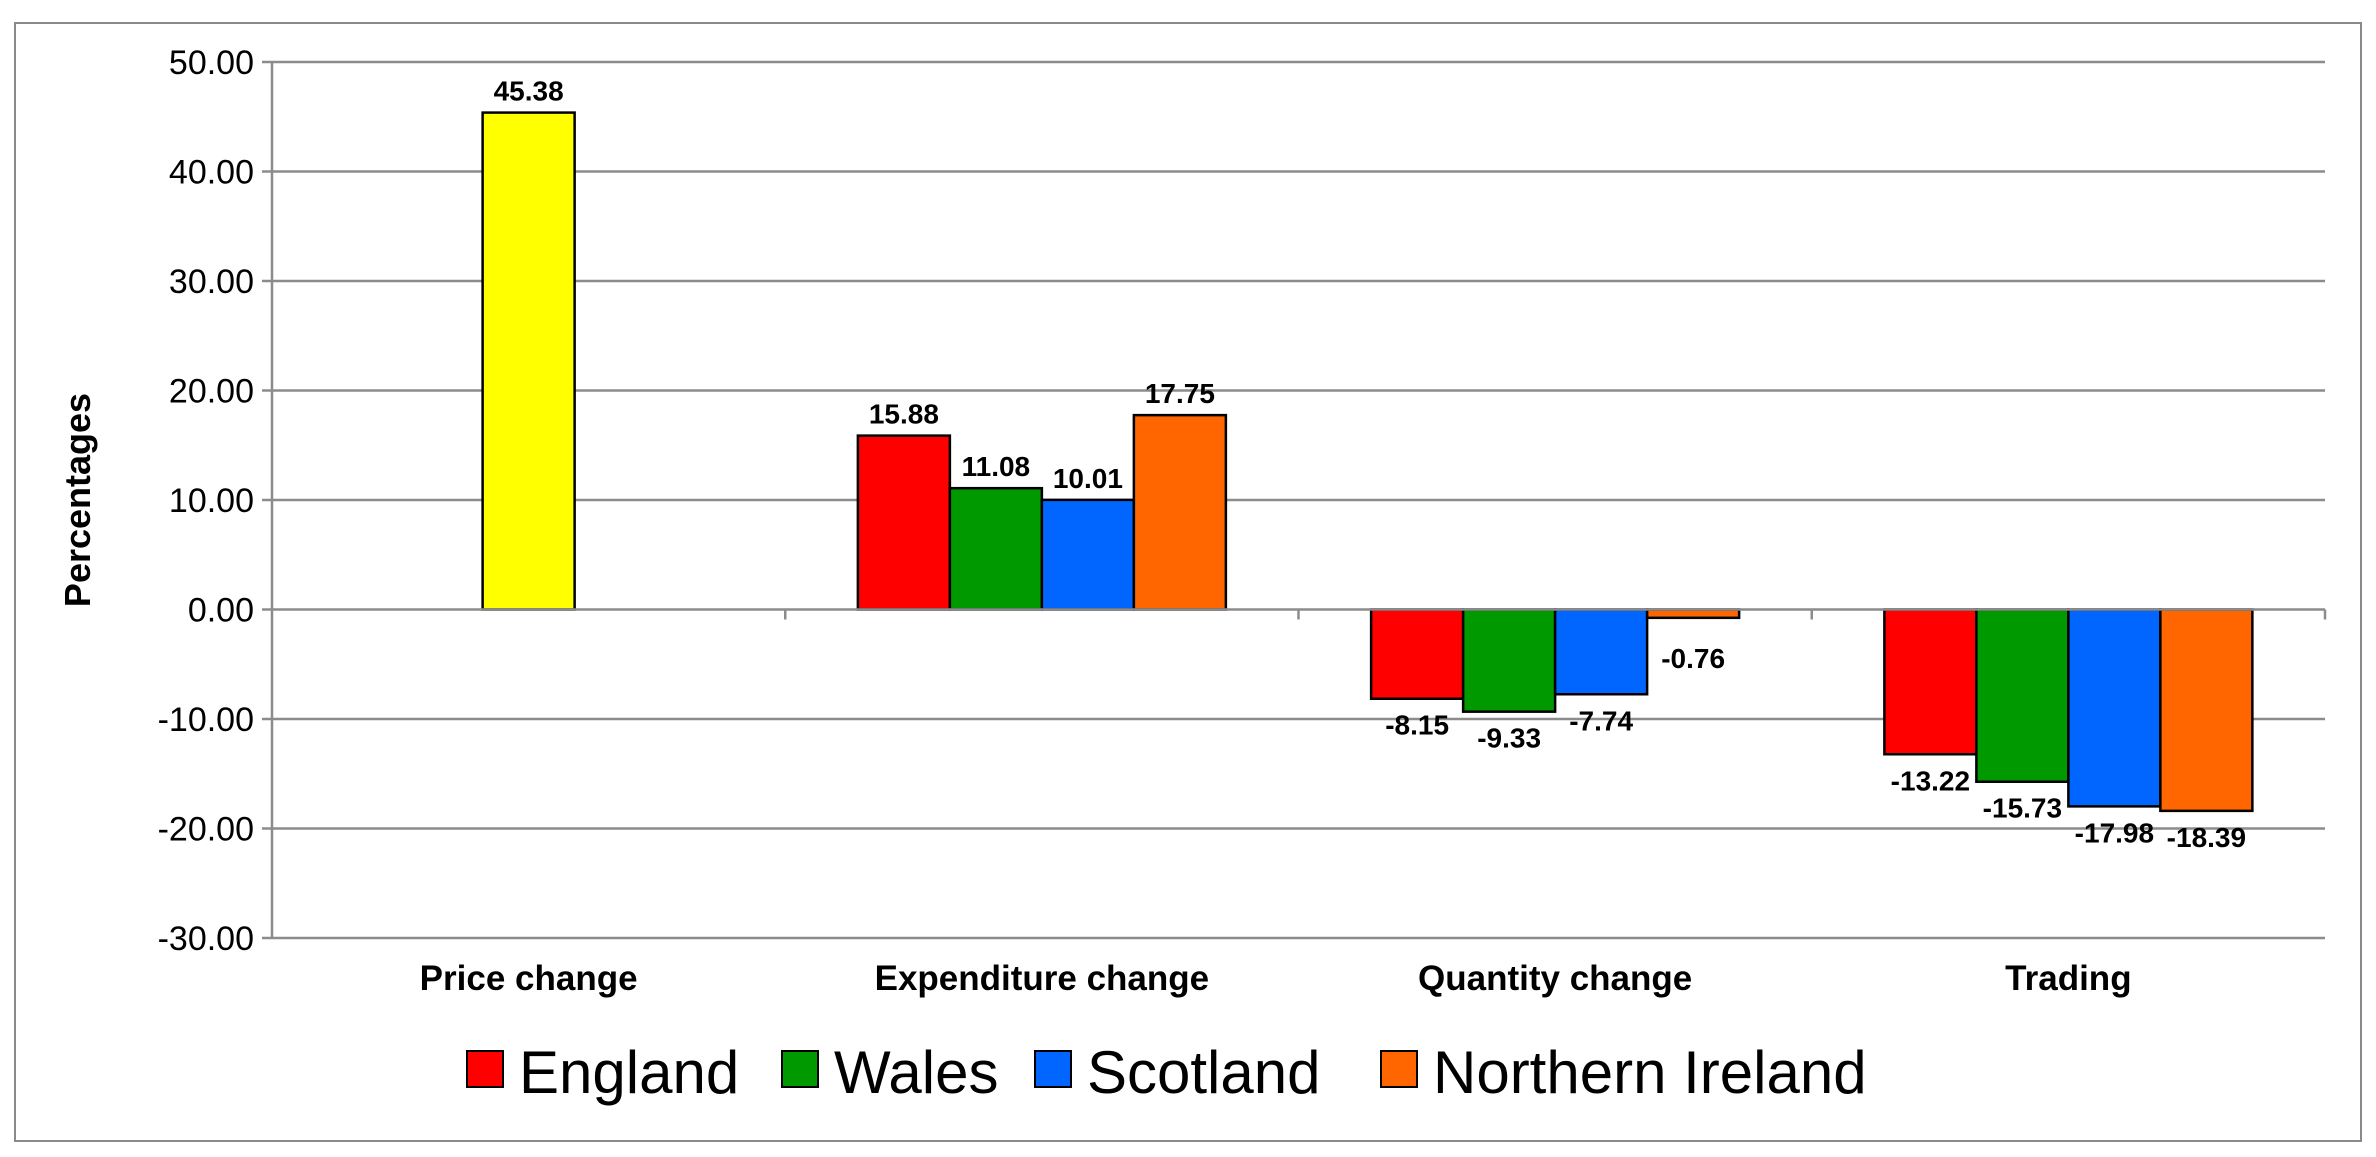 This screenshot has height=1157, width=2376. What do you see at coordinates (206, 939) in the screenshot?
I see `y-tick-label: -30.00` at bounding box center [206, 939].